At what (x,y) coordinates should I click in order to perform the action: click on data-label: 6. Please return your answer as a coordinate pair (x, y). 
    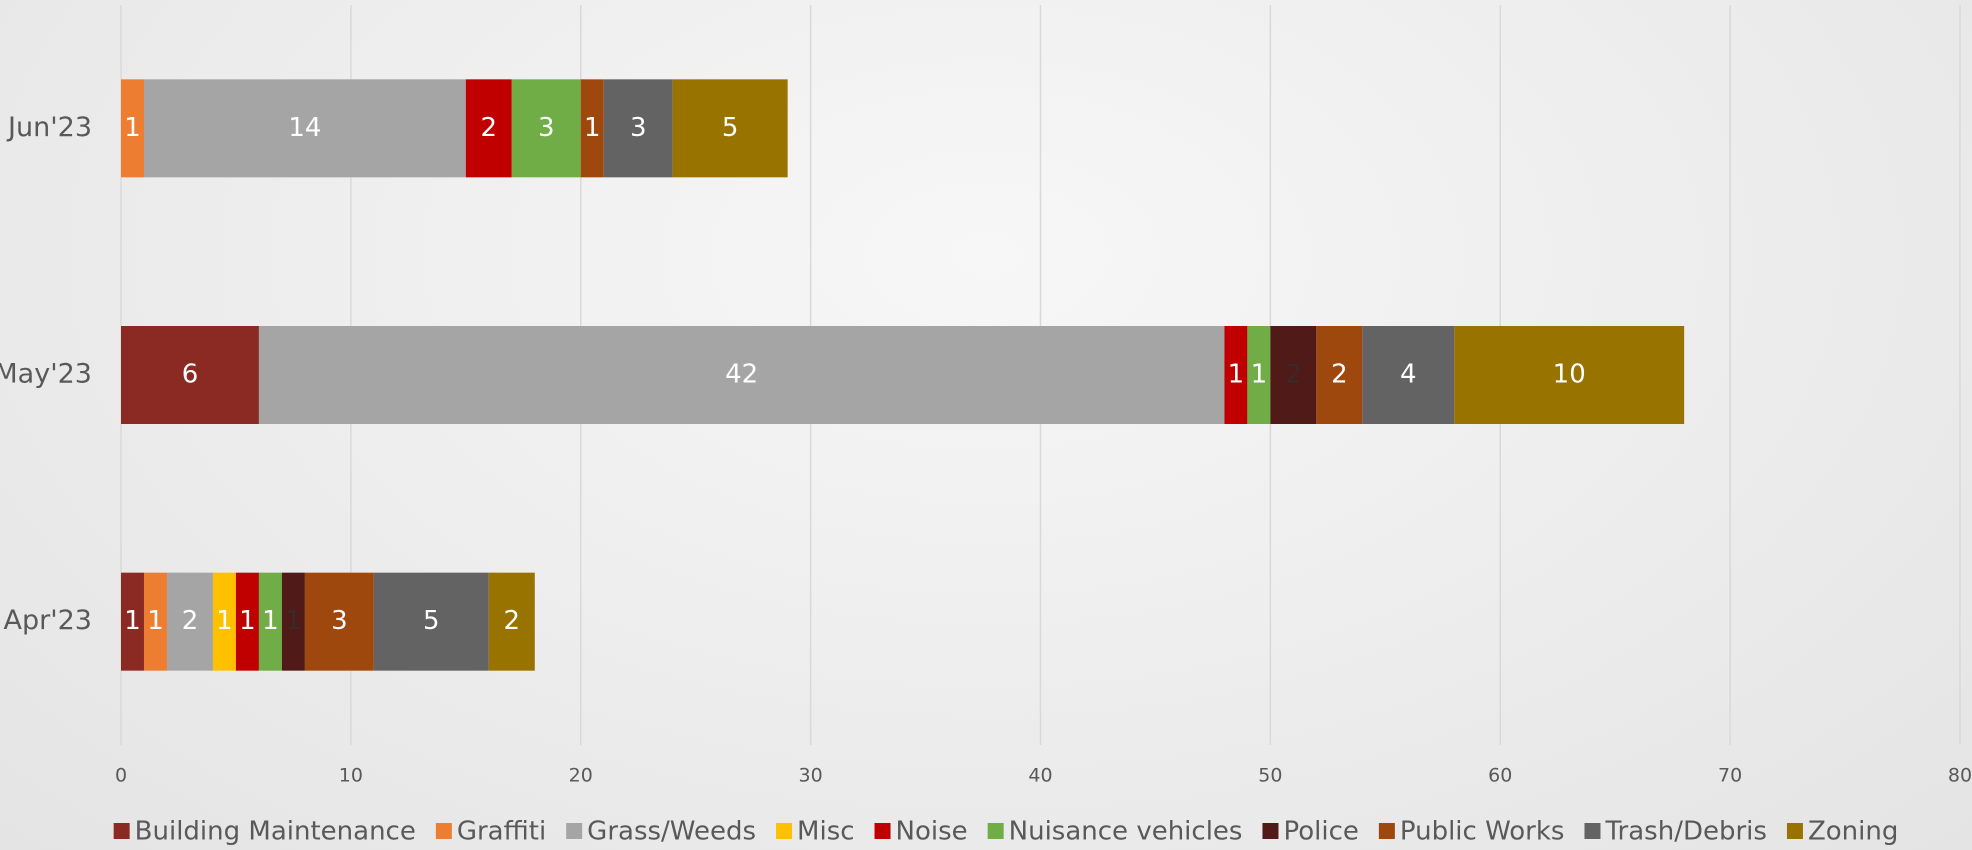
    Looking at the image, I should click on (190, 375).